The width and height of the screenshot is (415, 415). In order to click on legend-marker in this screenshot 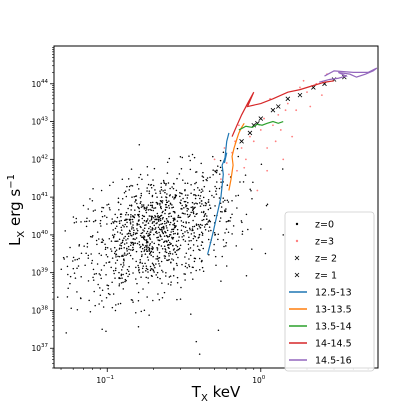, I will do `click(297, 258)`.